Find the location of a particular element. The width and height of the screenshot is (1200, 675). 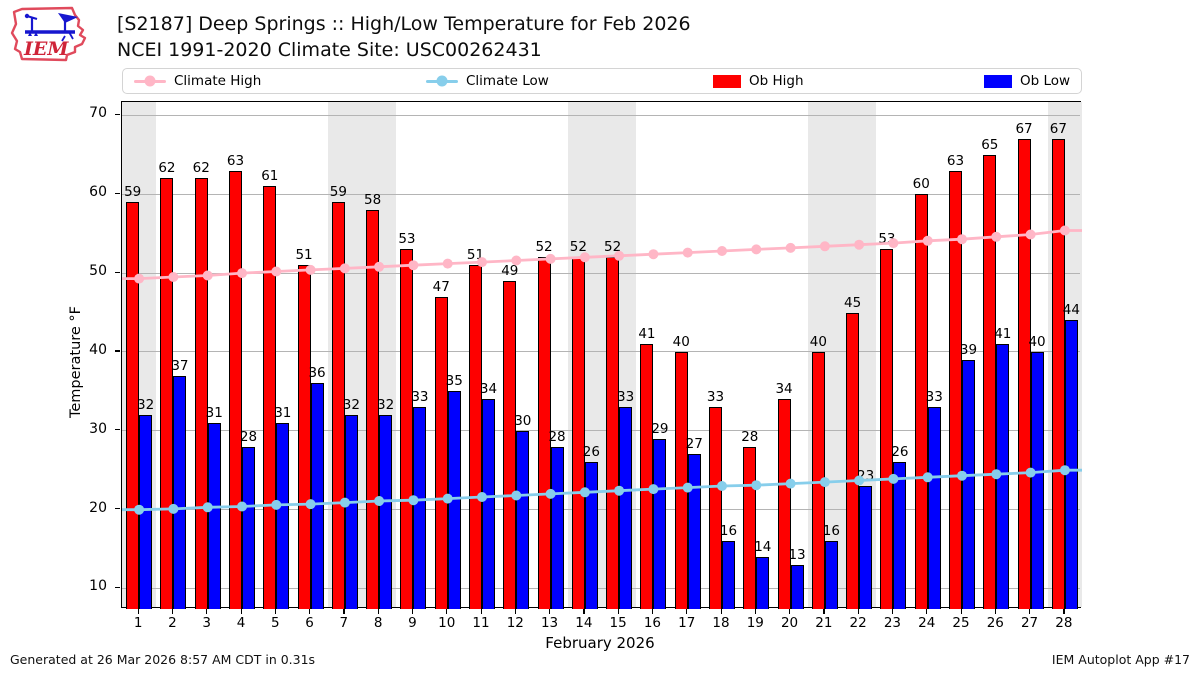

bar-value-label: 34 is located at coordinates (488, 389).